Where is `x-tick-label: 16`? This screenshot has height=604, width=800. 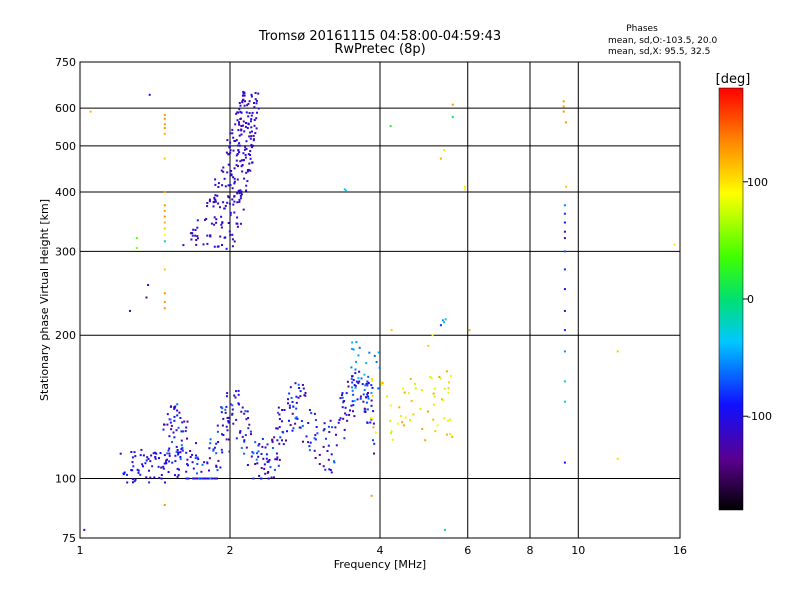
x-tick-label: 16 is located at coordinates (680, 550).